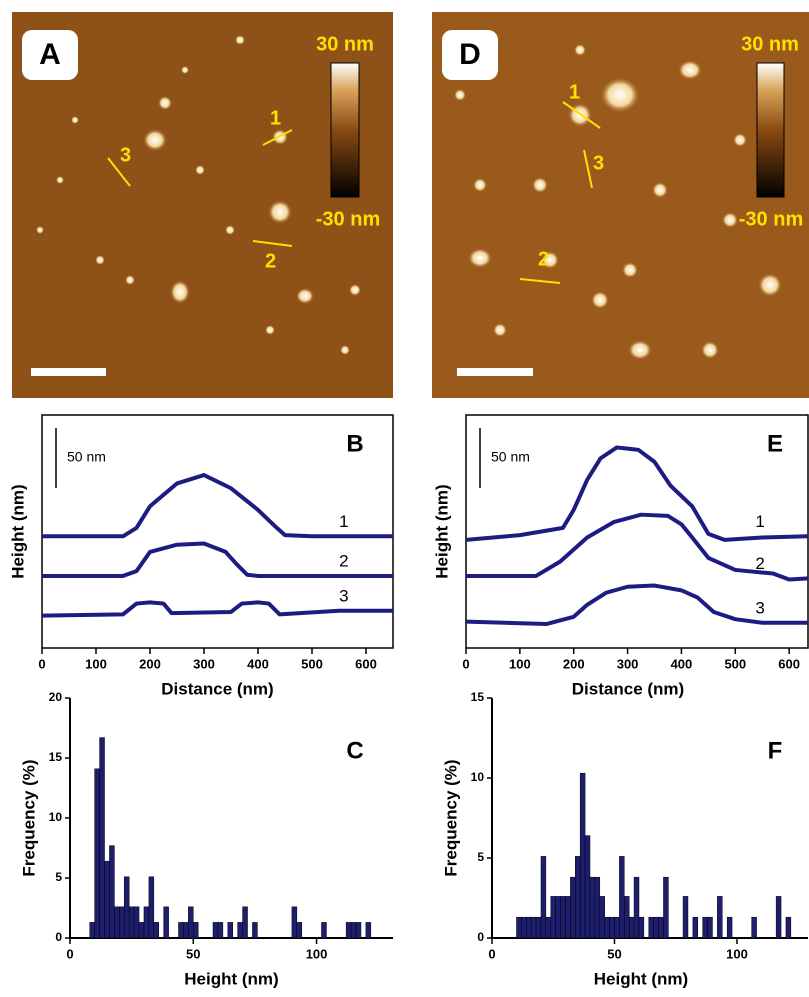 Image resolution: width=809 pixels, height=997 pixels. Describe the element at coordinates (50, 54) in the screenshot. I see `panel-label: A` at that location.